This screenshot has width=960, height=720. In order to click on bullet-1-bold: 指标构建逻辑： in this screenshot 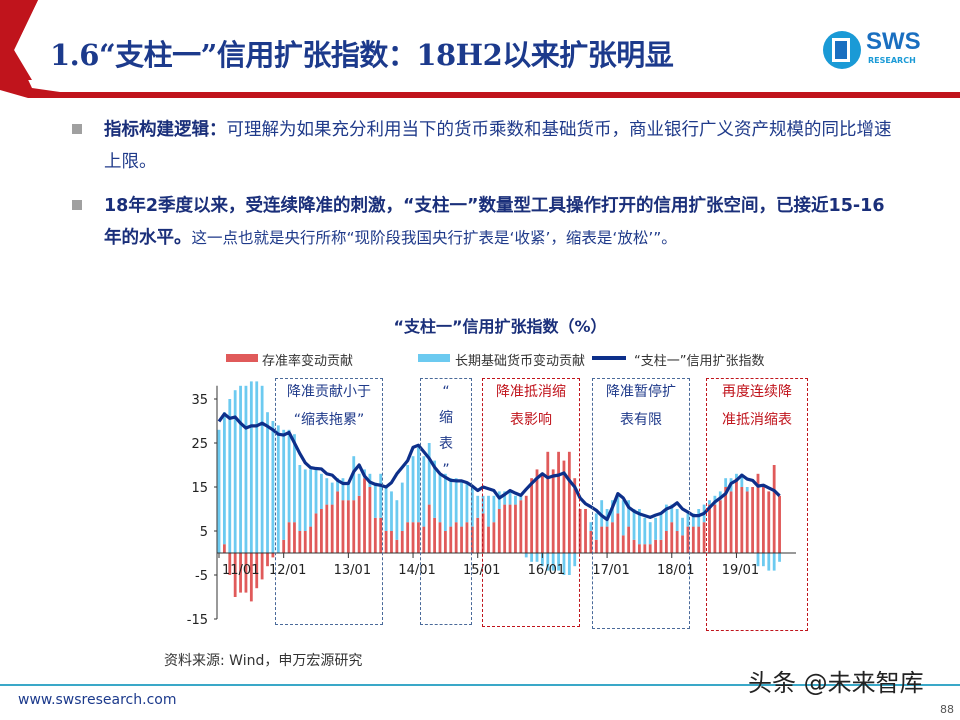, I will do `click(165, 130)`.